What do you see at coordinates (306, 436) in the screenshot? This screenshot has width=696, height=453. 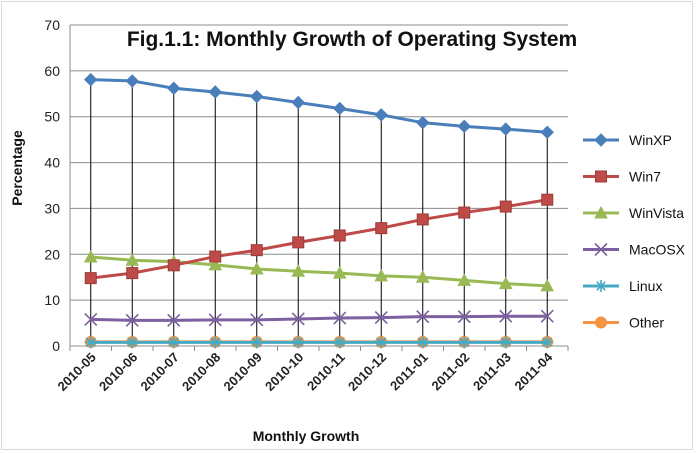 I see `x-axis-label: Monthly Growth` at bounding box center [306, 436].